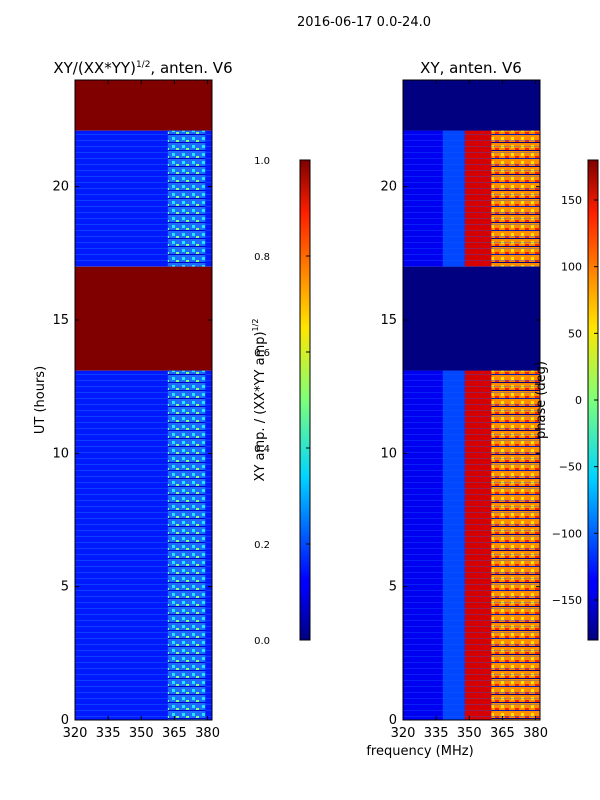 The width and height of the screenshot is (600, 800). Describe the element at coordinates (578, 400) in the screenshot. I see `right-colorbar-tick-label: 0` at that location.